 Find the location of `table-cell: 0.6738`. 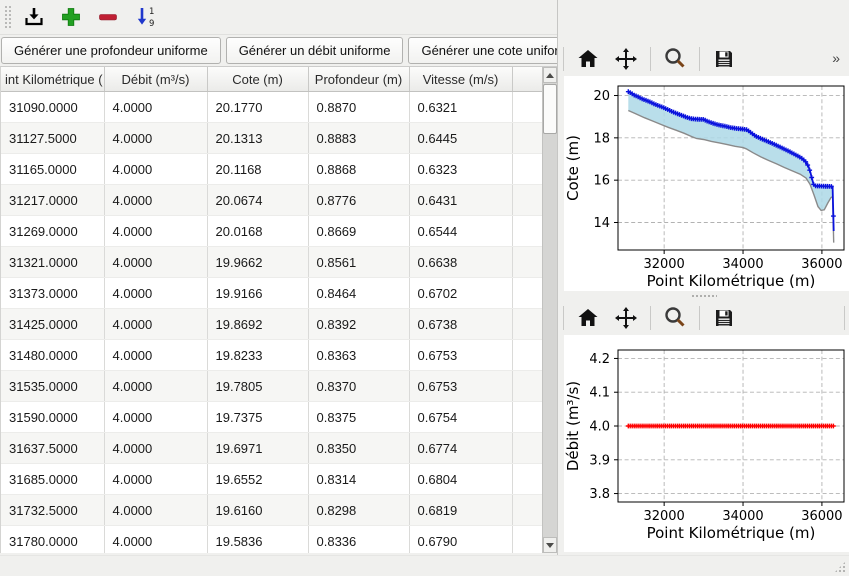

table-cell: 0.6738 is located at coordinates (461, 324).